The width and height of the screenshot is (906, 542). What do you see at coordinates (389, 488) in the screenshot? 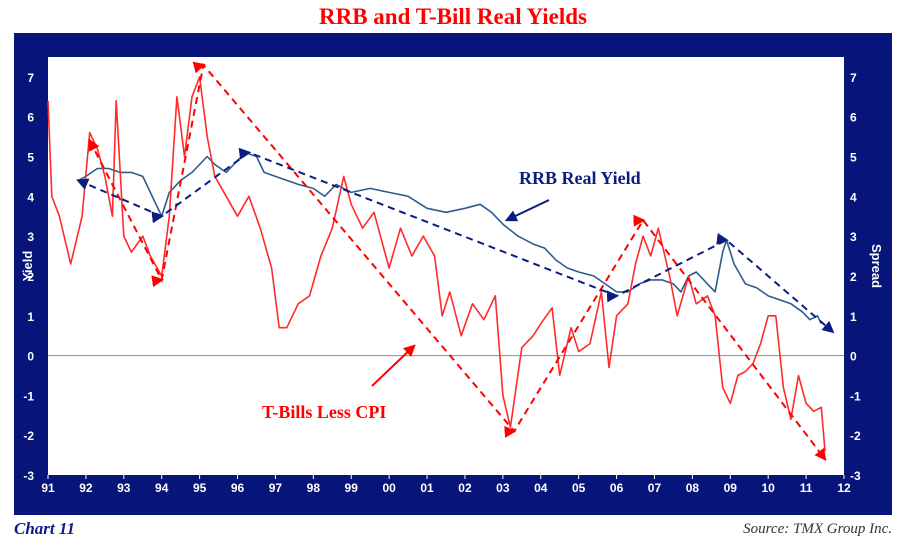
I see `x-tick-label: 00` at bounding box center [389, 488].